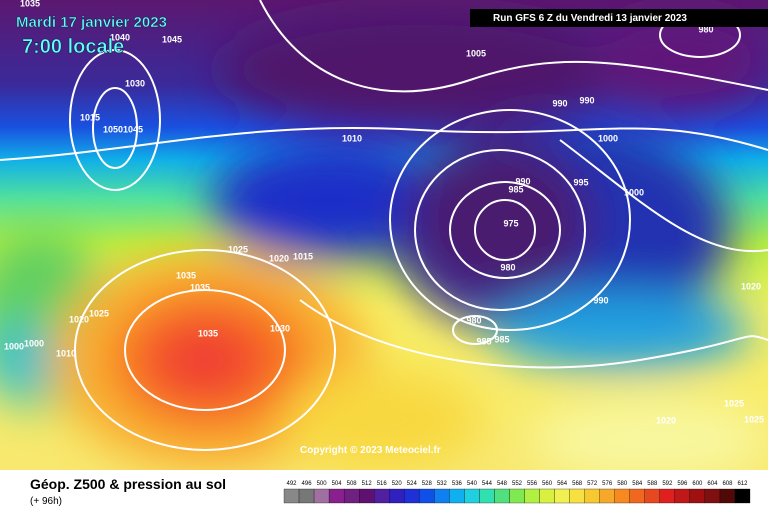  Describe the element at coordinates (637, 484) in the screenshot. I see `scale-label: 584` at that location.